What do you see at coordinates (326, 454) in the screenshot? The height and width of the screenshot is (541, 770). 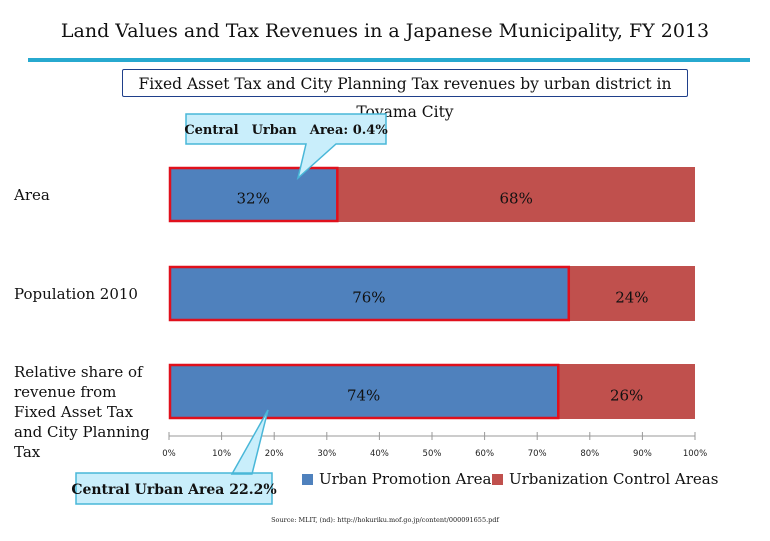 I see `x-tick-label-3: 30%` at bounding box center [326, 454].